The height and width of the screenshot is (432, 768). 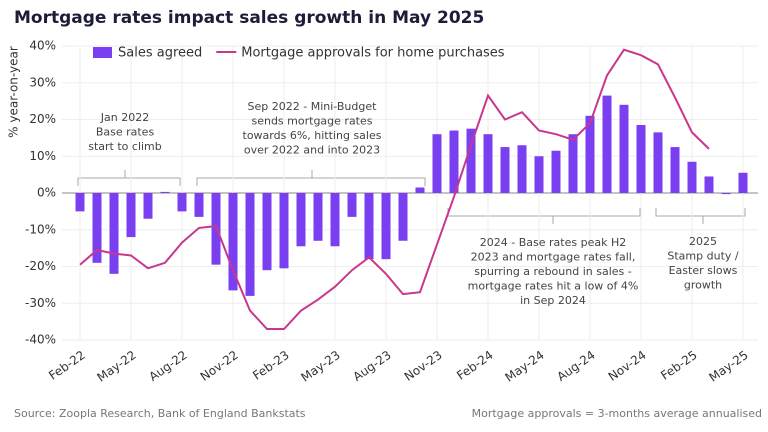 What do you see at coordinates (313, 106) in the screenshot?
I see `annotation: Sep 2022 - Mini-Budget` at bounding box center [313, 106].